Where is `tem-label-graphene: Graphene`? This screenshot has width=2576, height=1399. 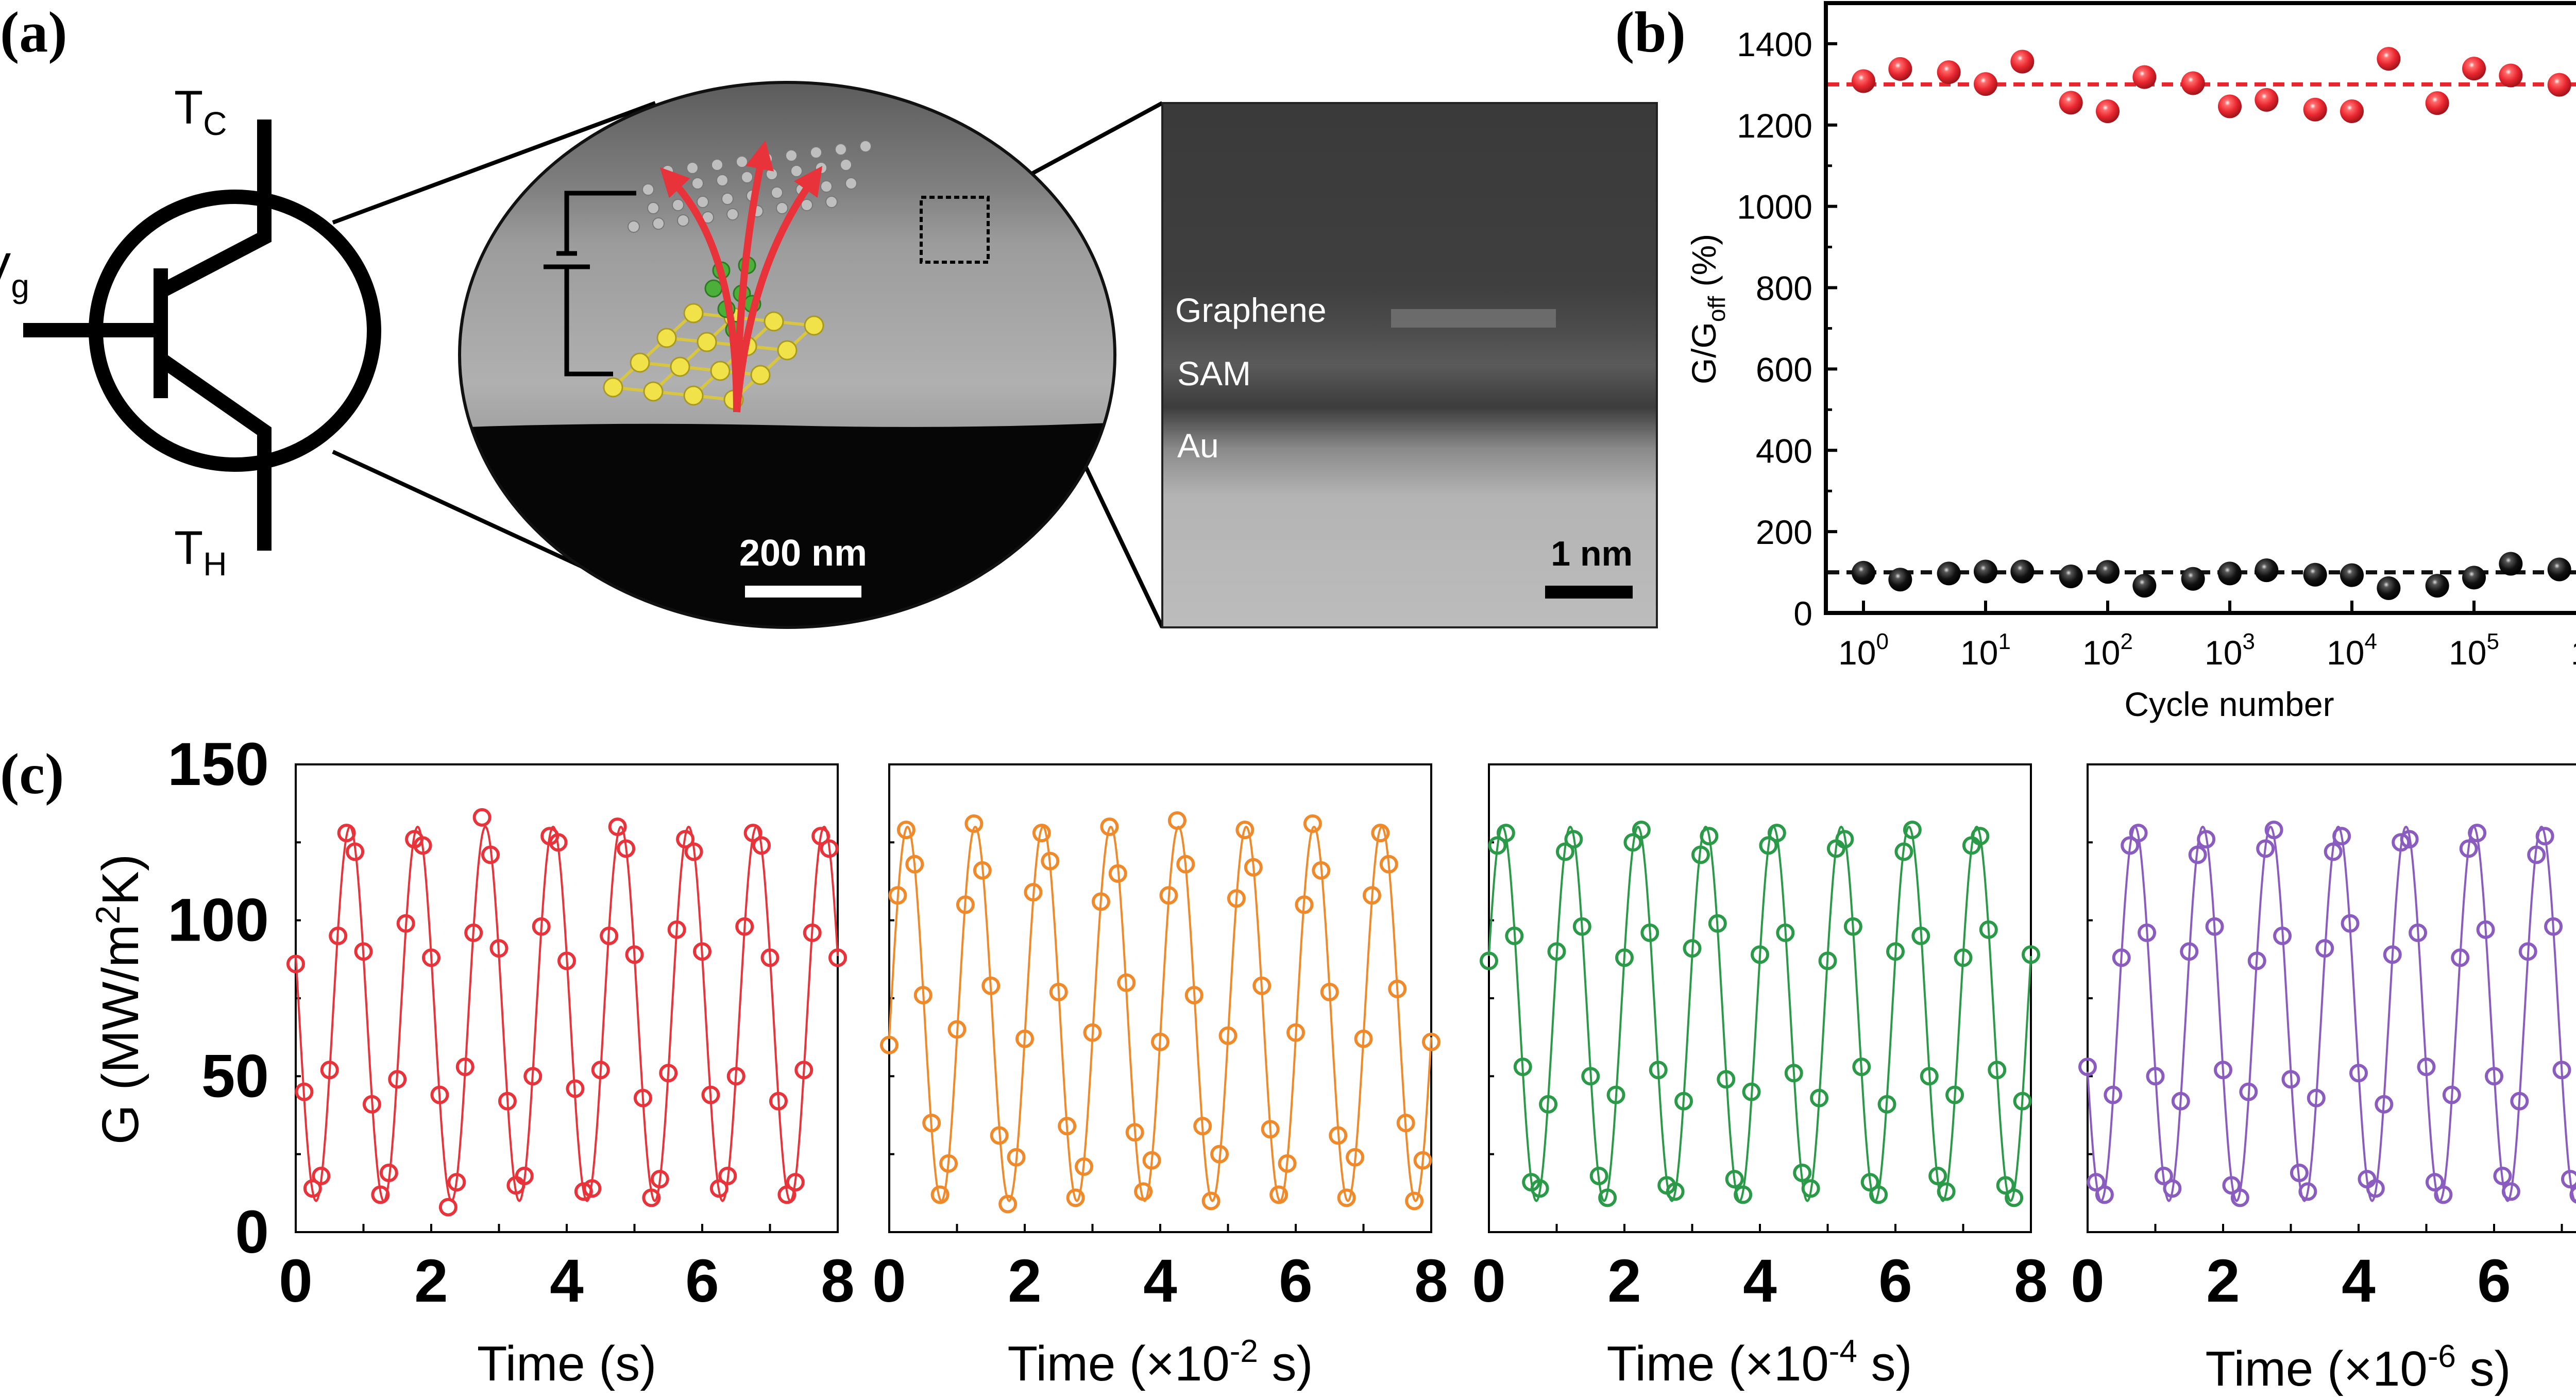 tem-label-graphene: Graphene is located at coordinates (1251, 310).